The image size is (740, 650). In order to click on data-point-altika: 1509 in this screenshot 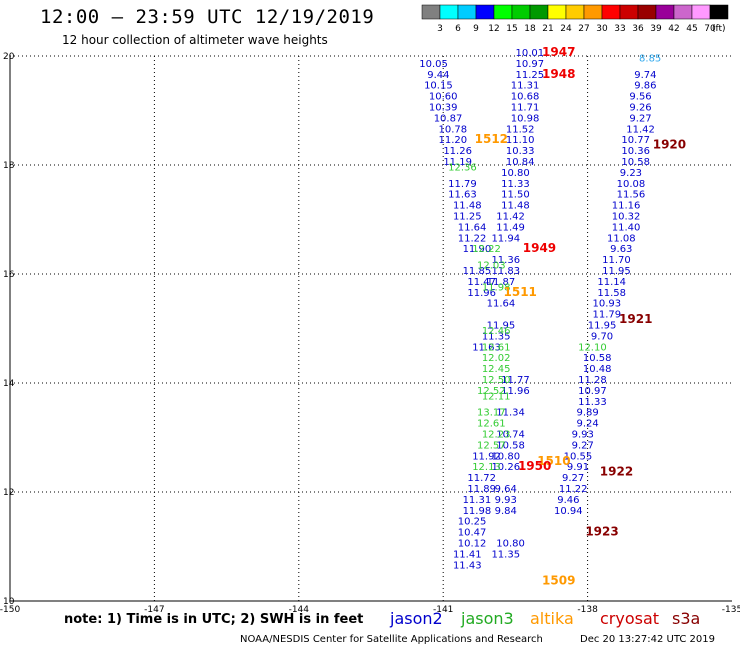, I will do `click(558, 581)`.